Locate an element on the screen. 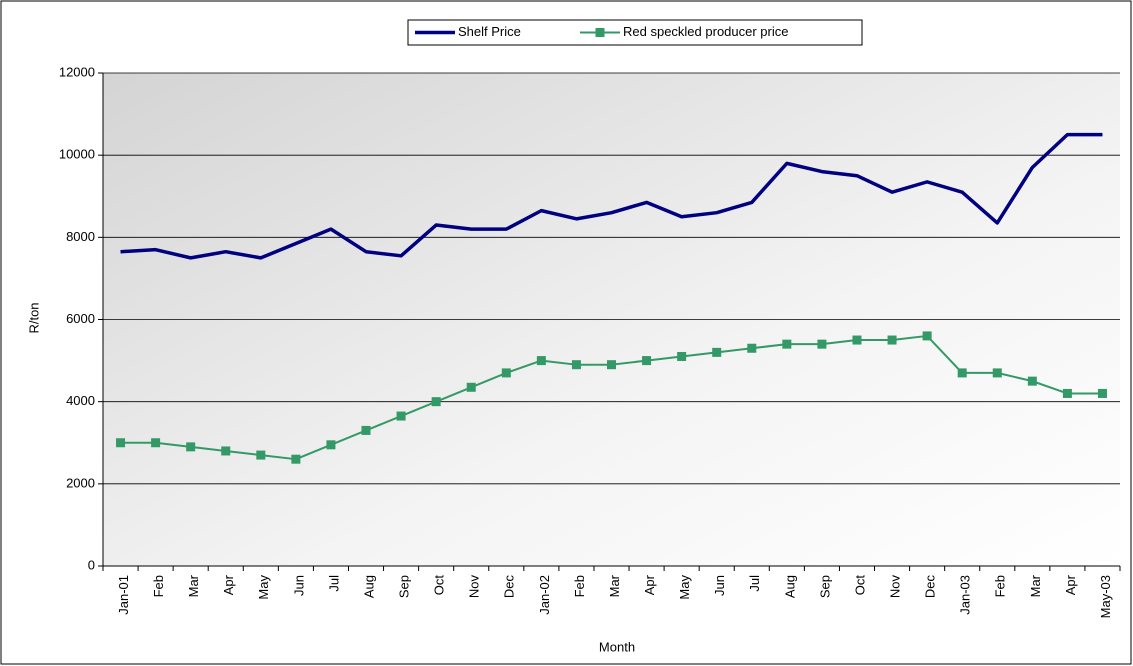 Image resolution: width=1133 pixels, height=666 pixels. legend-marker is located at coordinates (600, 32).